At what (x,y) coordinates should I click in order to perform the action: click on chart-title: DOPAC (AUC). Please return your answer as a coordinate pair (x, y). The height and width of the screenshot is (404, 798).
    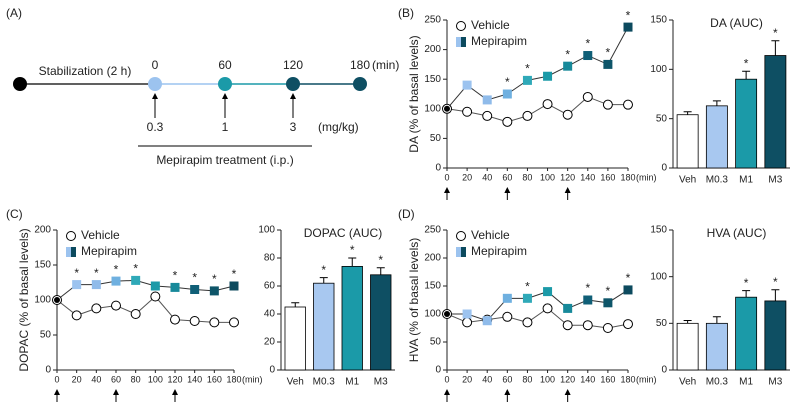
    Looking at the image, I should click on (343, 233).